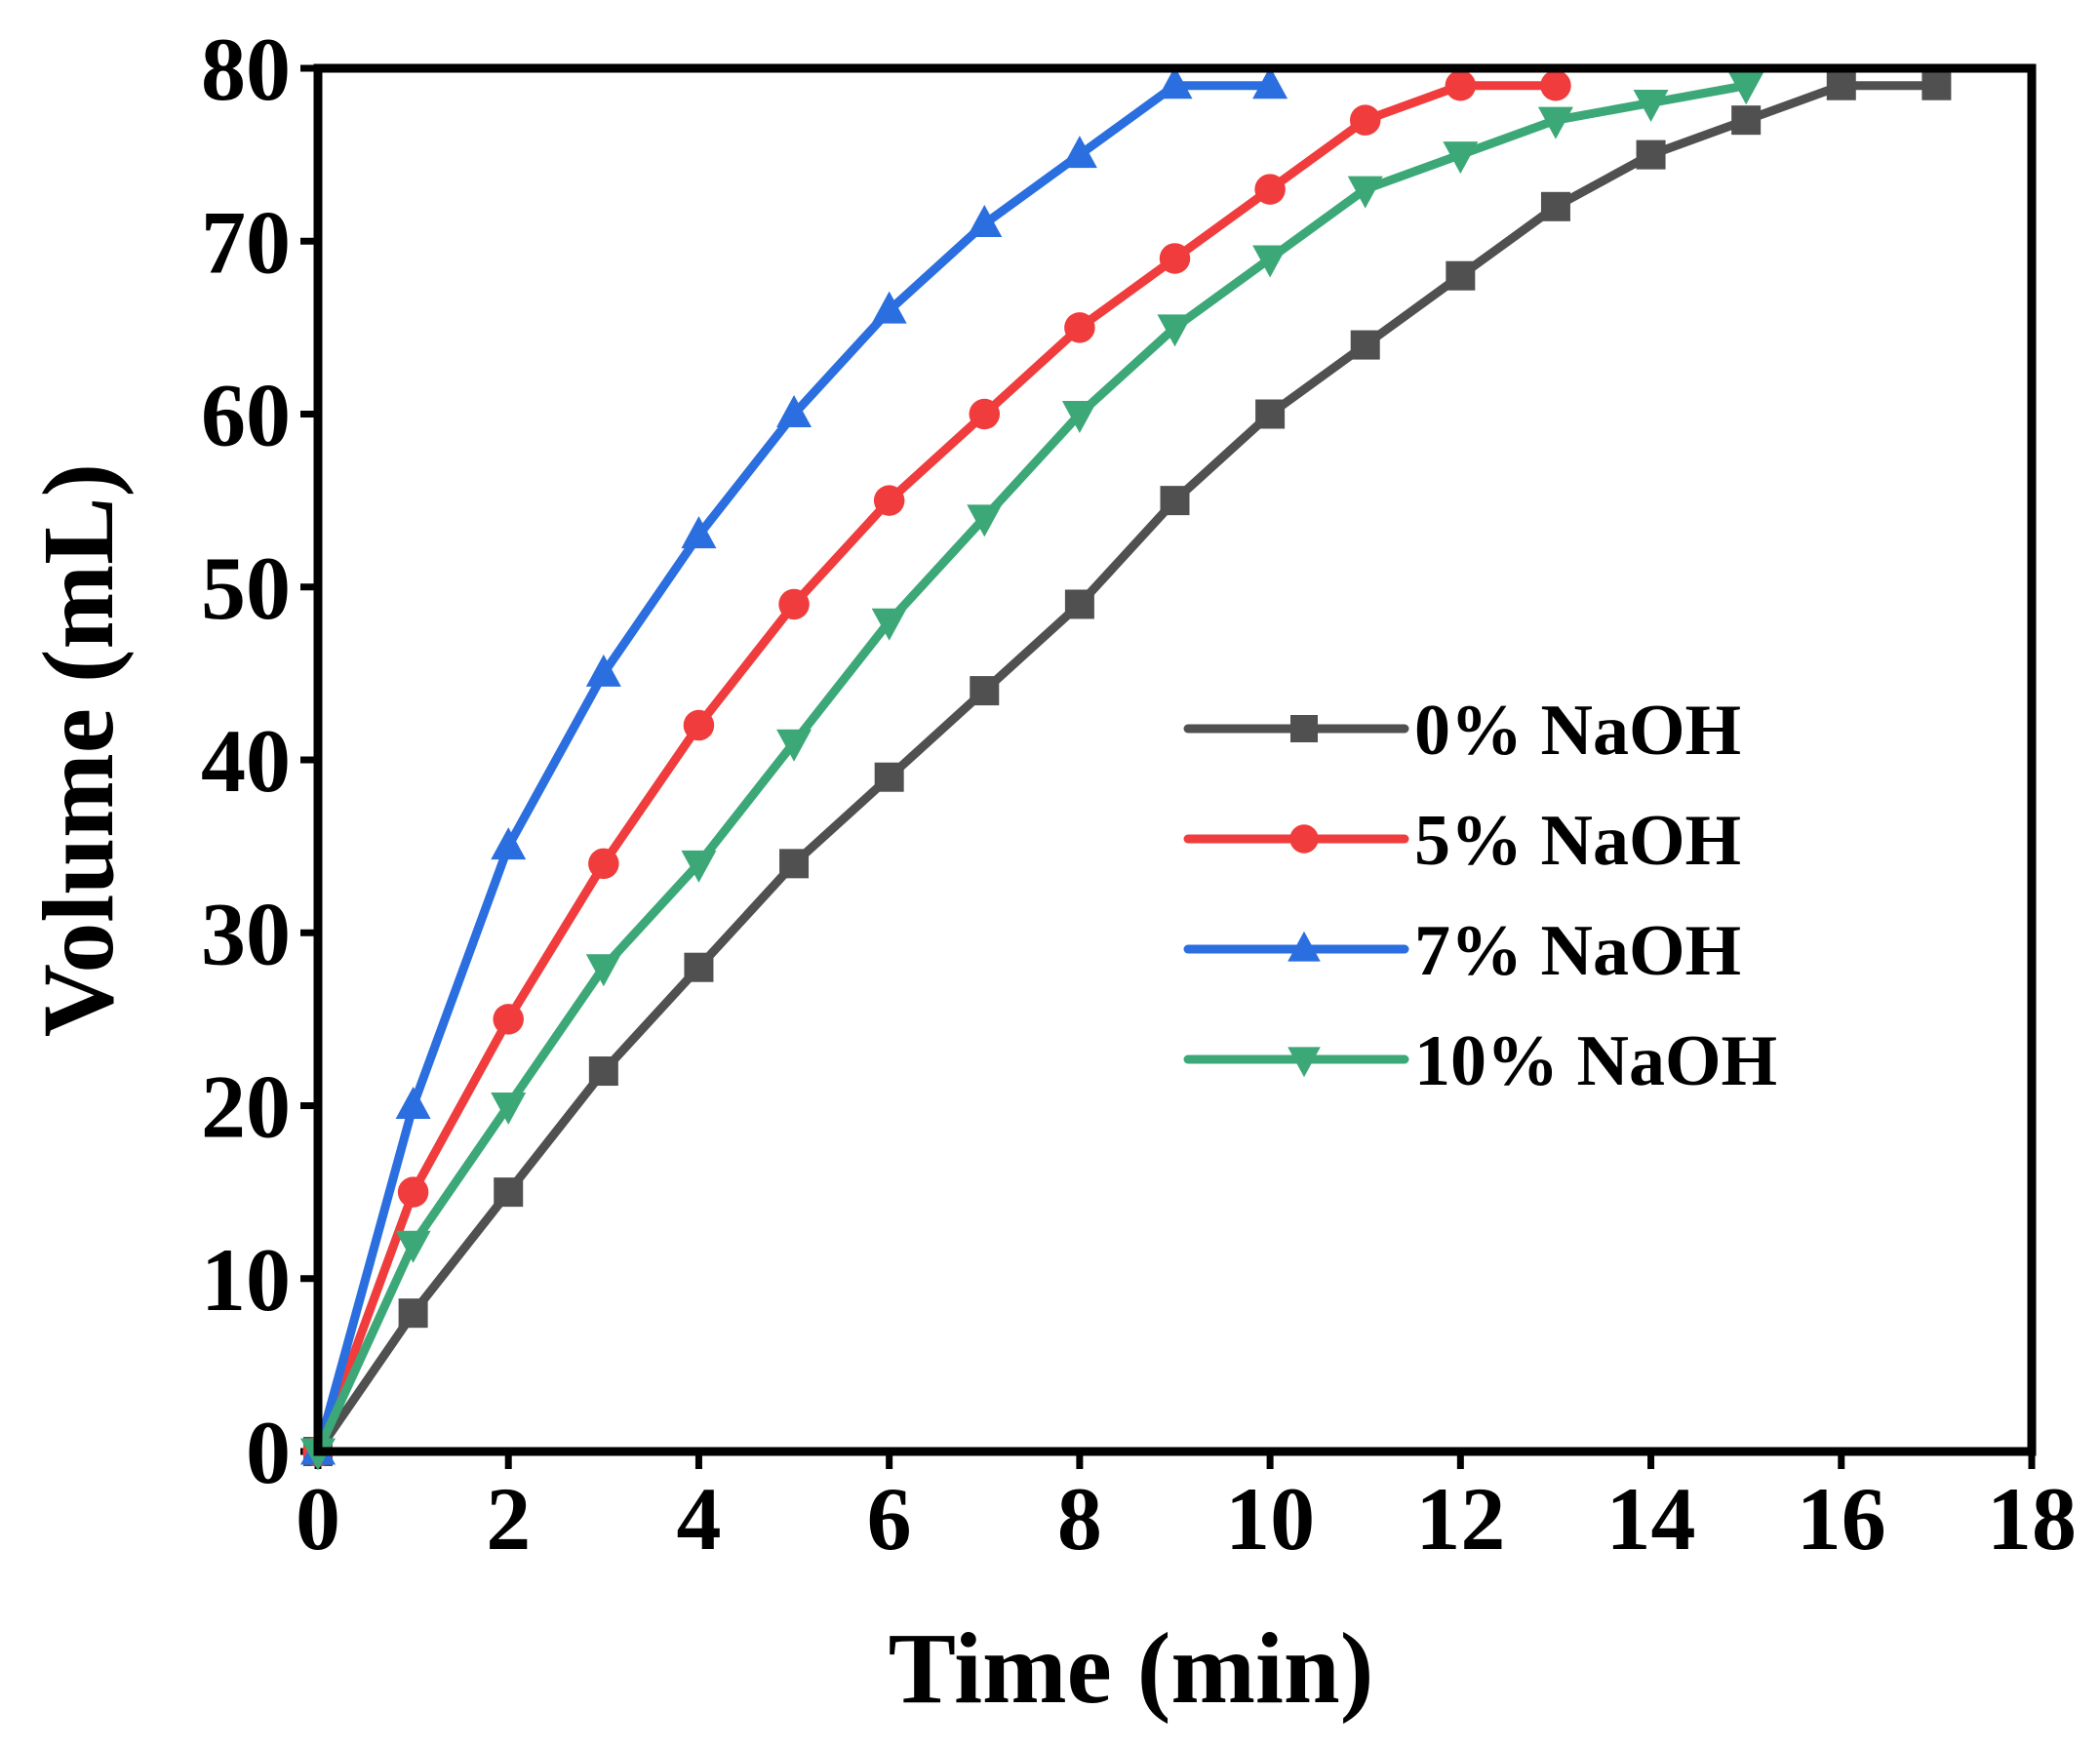 The width and height of the screenshot is (2100, 1749). I want to click on y-tick-label: 50, so click(246, 588).